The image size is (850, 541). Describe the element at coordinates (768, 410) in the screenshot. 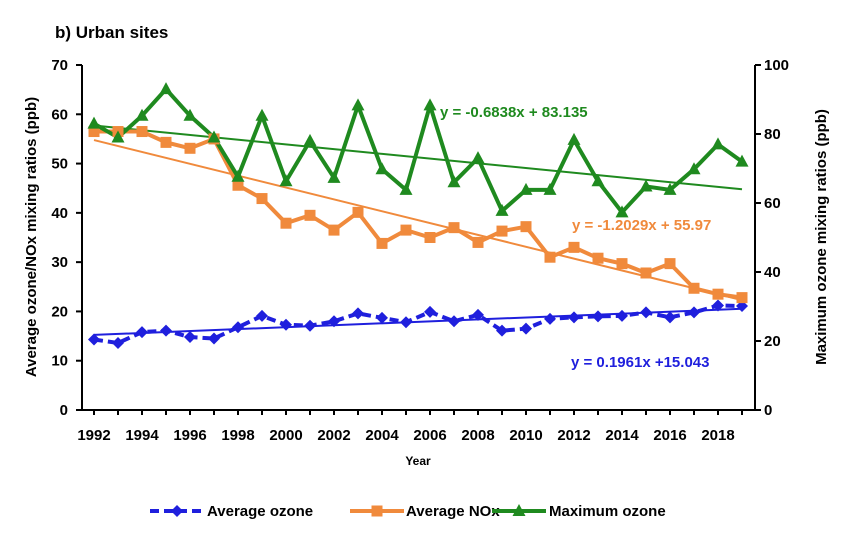

I see `right-y-tick-label: 0` at that location.